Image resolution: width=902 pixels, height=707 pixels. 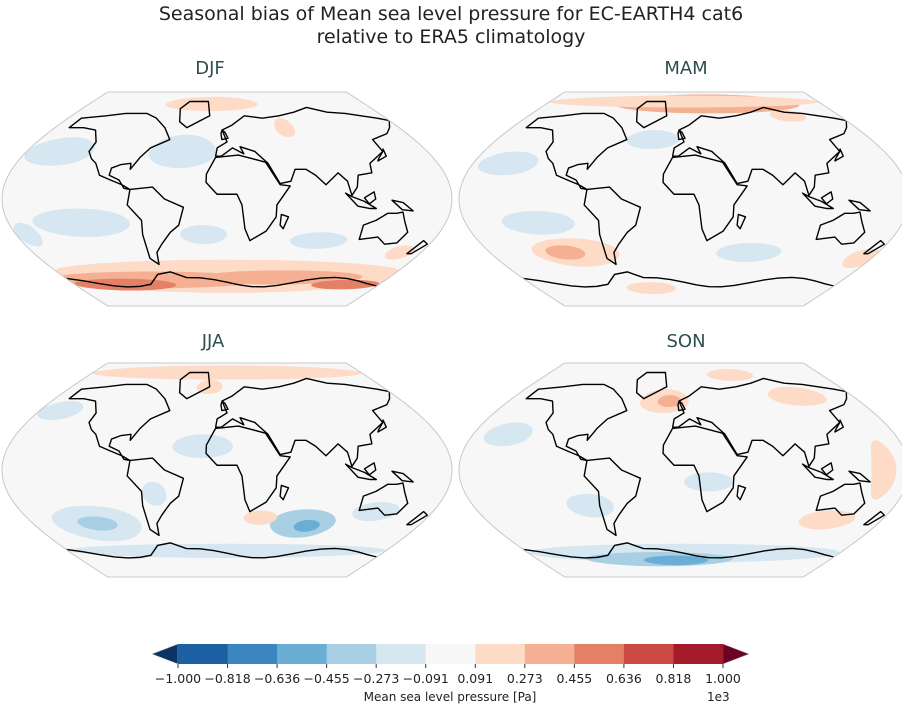 What do you see at coordinates (326, 678) in the screenshot?
I see `colorbar-tick-label: −0.455` at bounding box center [326, 678].